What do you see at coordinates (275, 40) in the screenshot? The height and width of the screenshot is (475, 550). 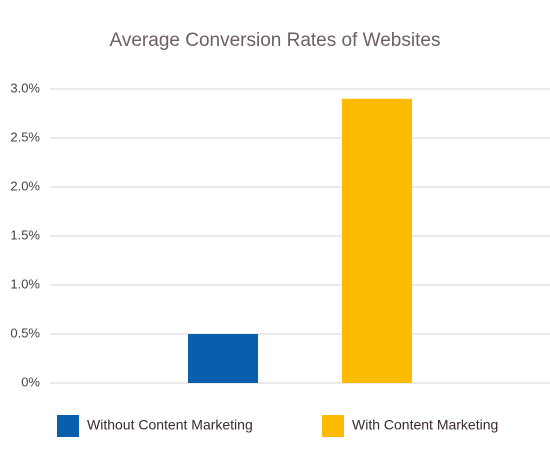 I see `chart-title: Average Conversion Rates of Websites` at bounding box center [275, 40].